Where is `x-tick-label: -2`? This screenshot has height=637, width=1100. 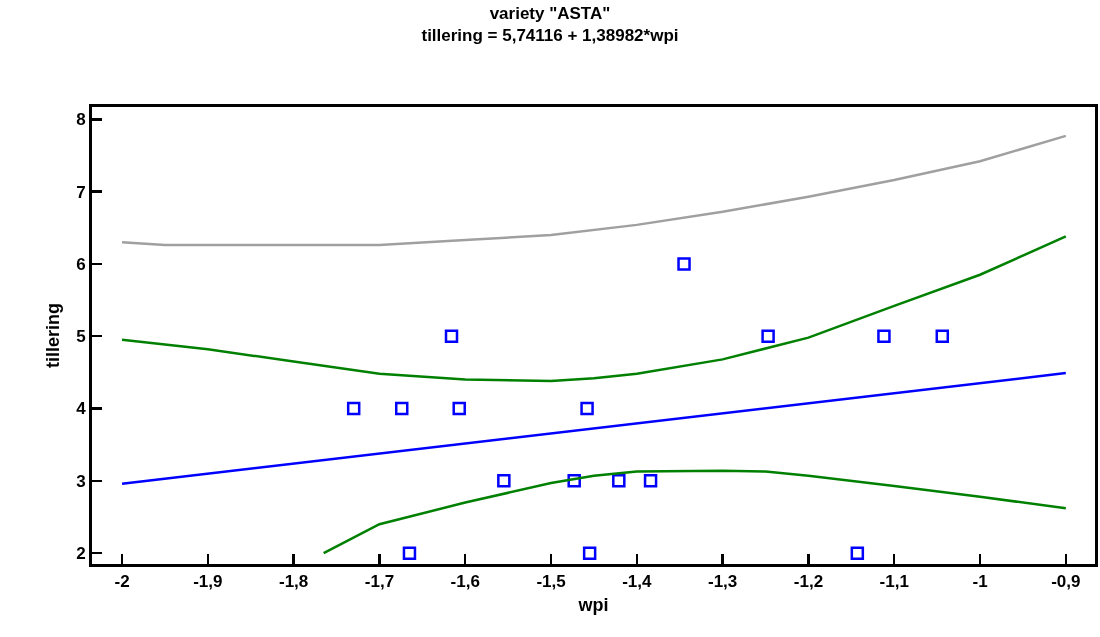
x-tick-label: -2 is located at coordinates (122, 582).